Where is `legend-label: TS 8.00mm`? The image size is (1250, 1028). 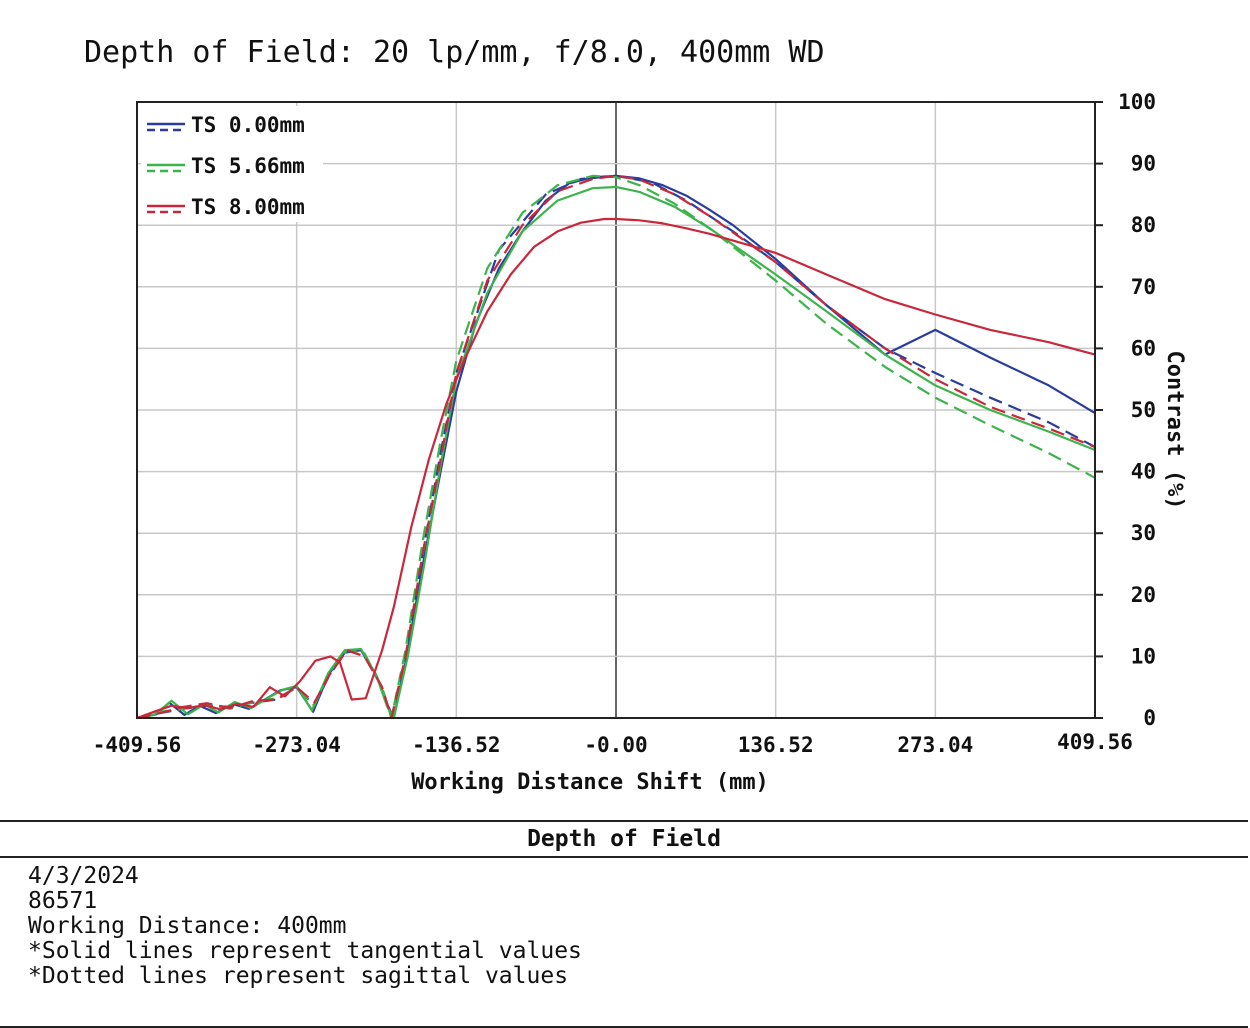 legend-label: TS 8.00mm is located at coordinates (248, 207).